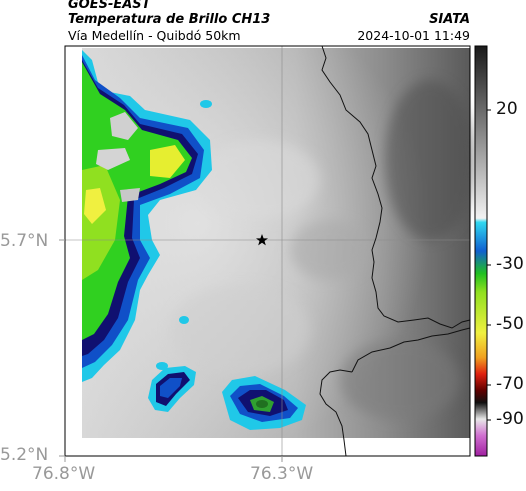  What do you see at coordinates (510, 264) in the screenshot?
I see `colorbar-label-m30: -30` at bounding box center [510, 264].